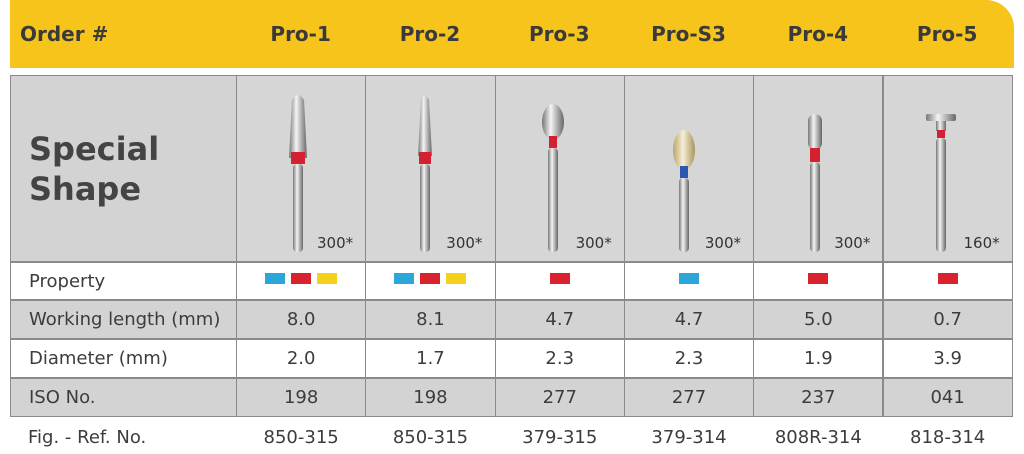  Describe the element at coordinates (123, 319) in the screenshot. I see `row-label: Working length (mm)` at that location.